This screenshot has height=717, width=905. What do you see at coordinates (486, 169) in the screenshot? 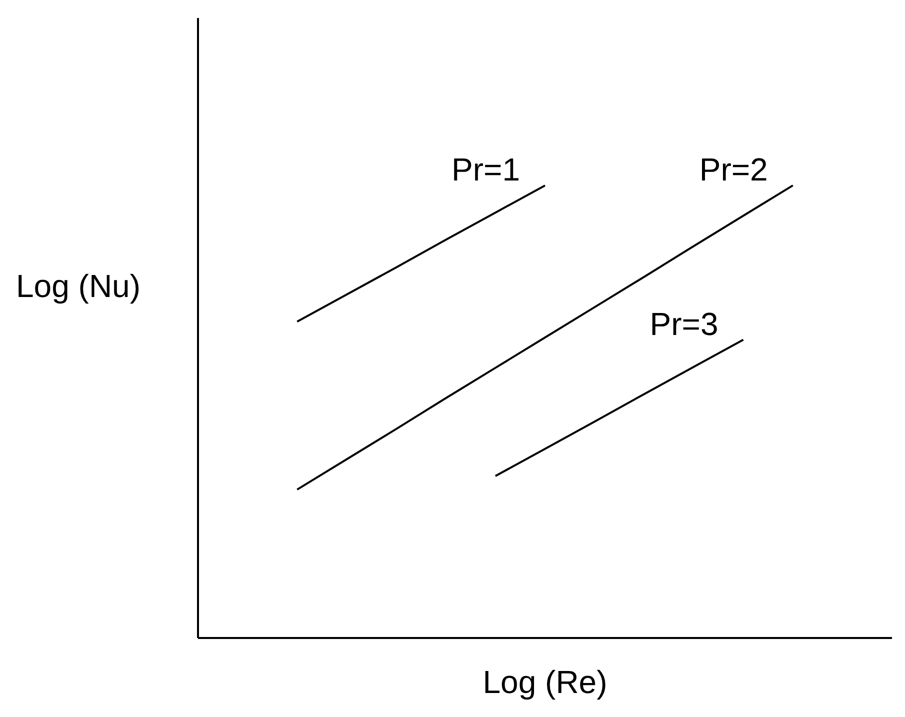
I see `series-label: Pr=1` at bounding box center [486, 169].